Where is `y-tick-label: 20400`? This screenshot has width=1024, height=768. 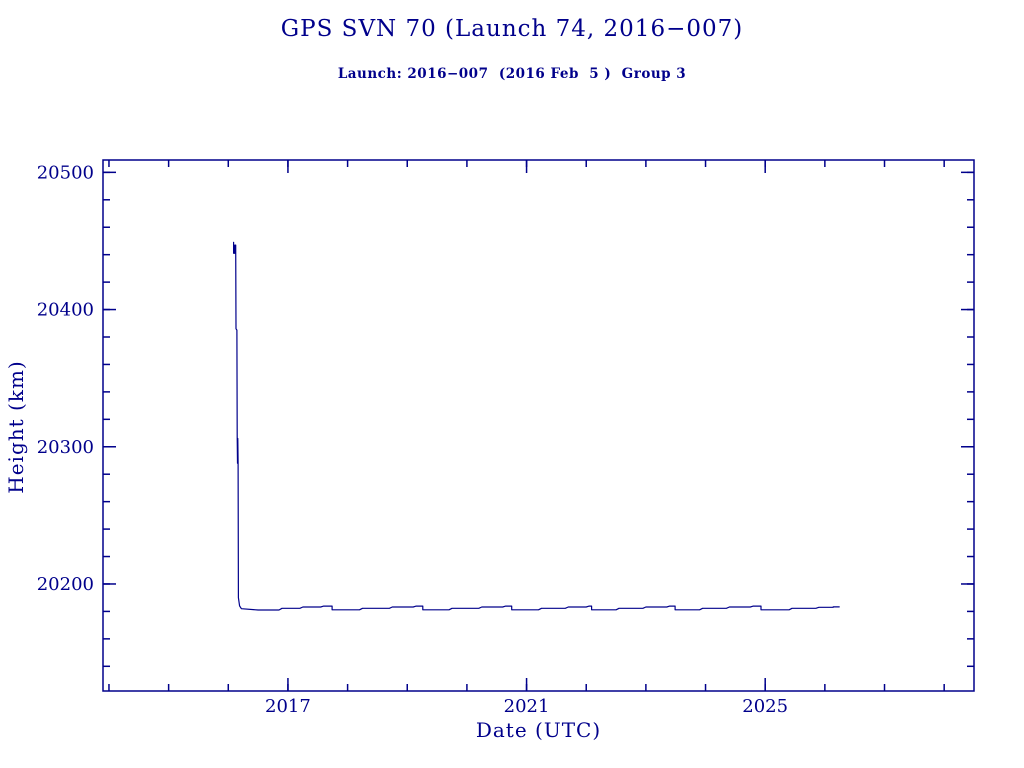
y-tick-label: 20400 is located at coordinates (65, 310).